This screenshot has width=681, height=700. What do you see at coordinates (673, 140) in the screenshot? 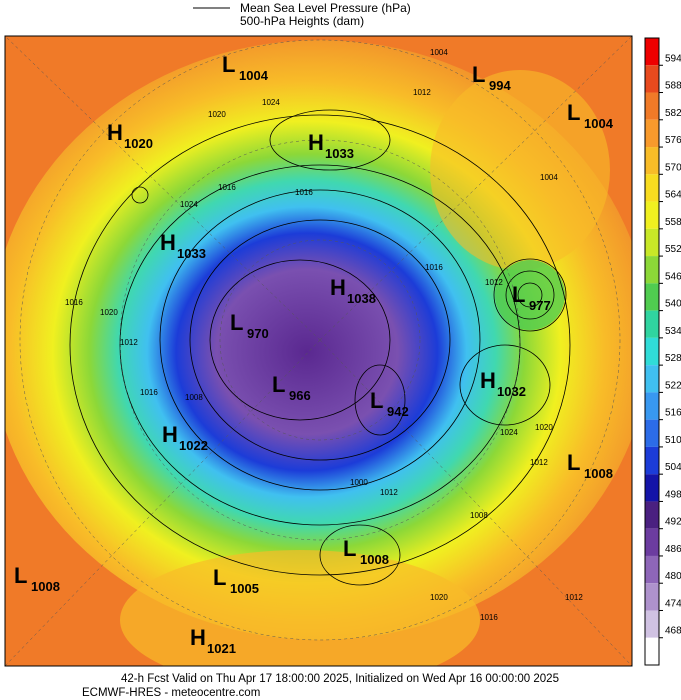
I see `colorbar-label: 576` at bounding box center [673, 140].